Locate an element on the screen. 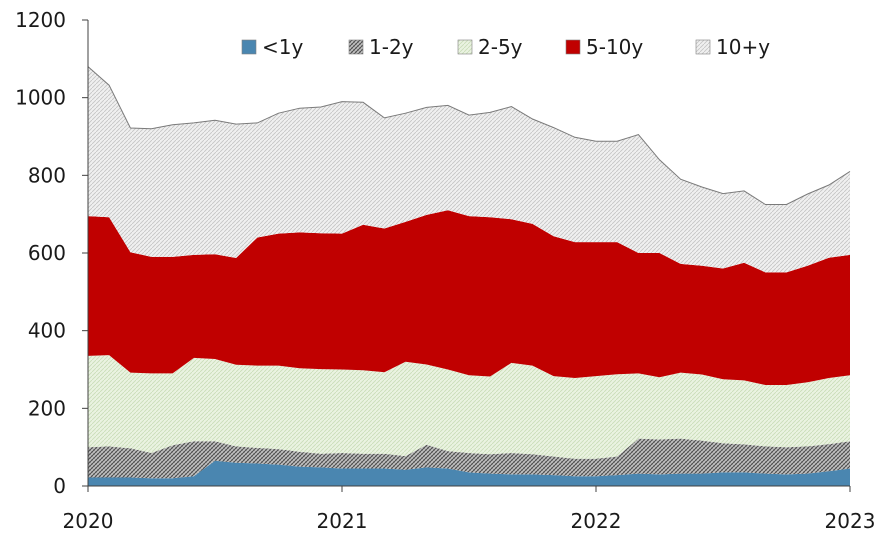 The image size is (878, 537). x-axis-ticks: 2020 2021 2022 2023 is located at coordinates (469, 509).